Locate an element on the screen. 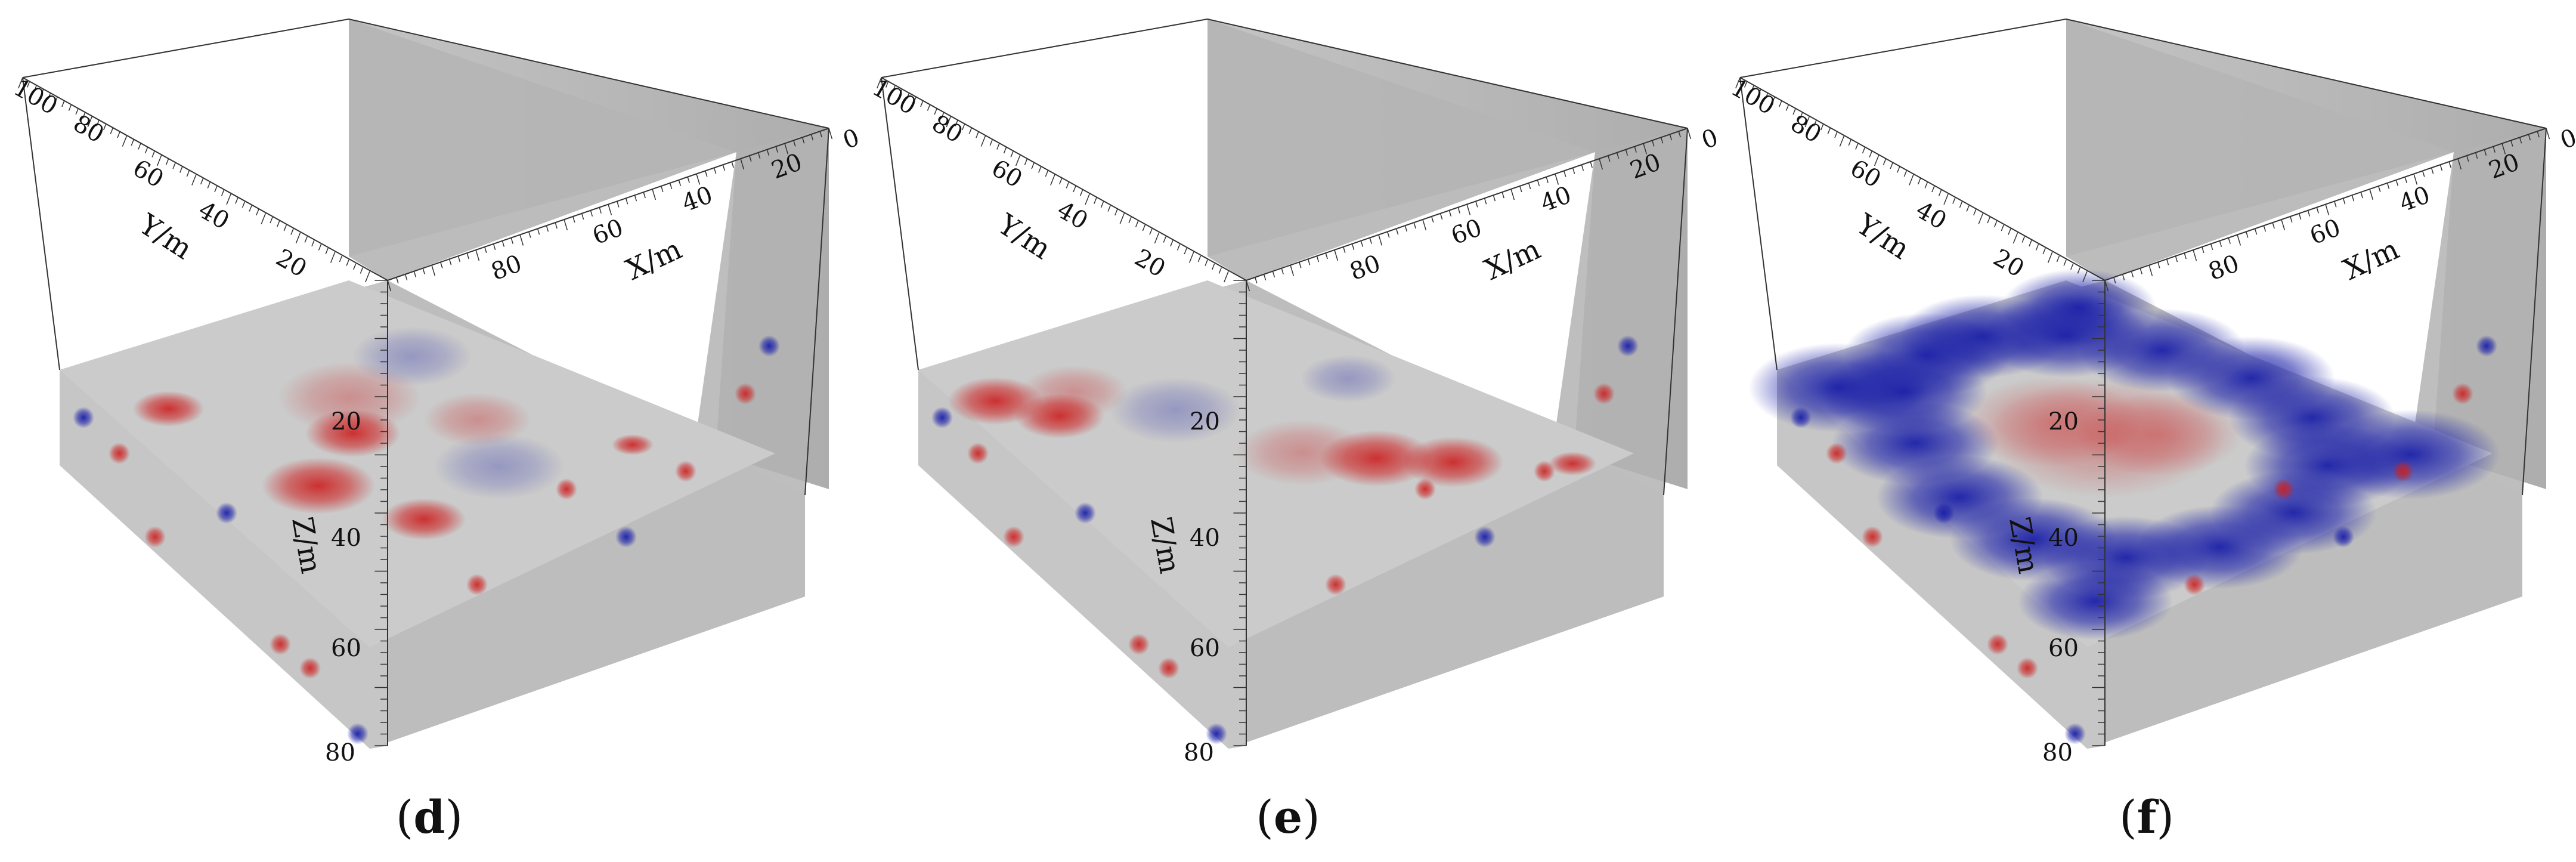  y-axis-title: Y/m is located at coordinates (1024, 237).